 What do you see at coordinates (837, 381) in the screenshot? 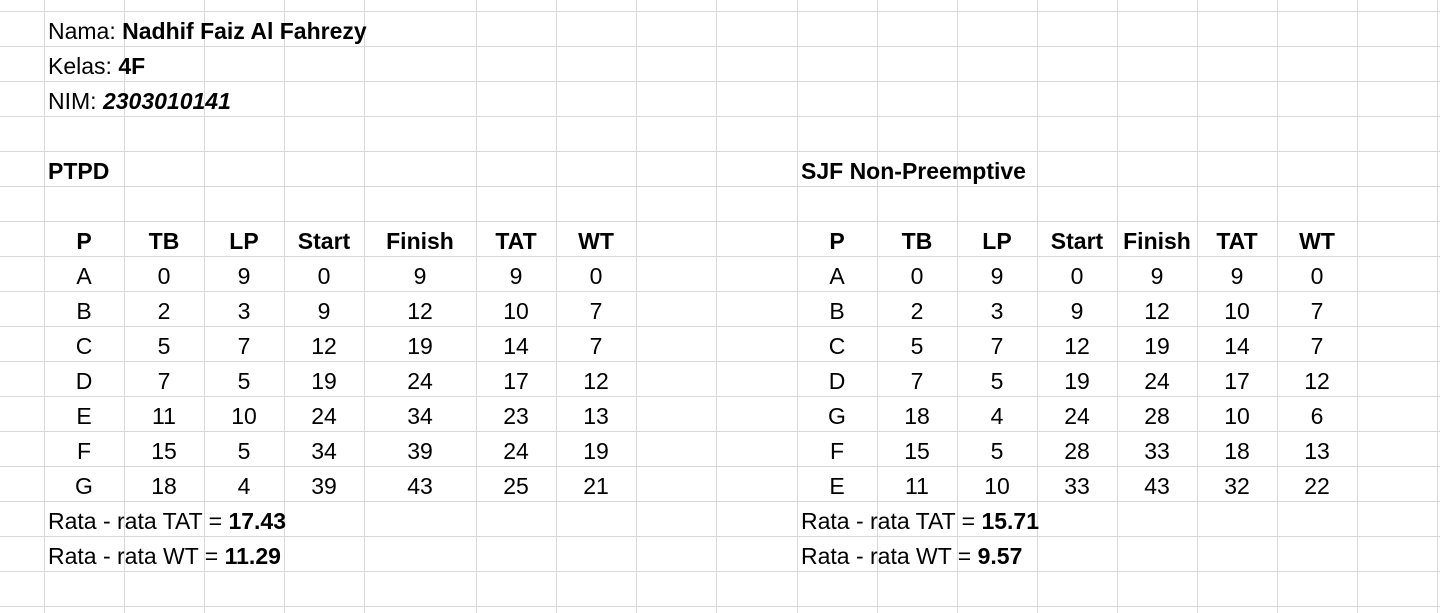
I see `table-cell-p: D` at bounding box center [837, 381].